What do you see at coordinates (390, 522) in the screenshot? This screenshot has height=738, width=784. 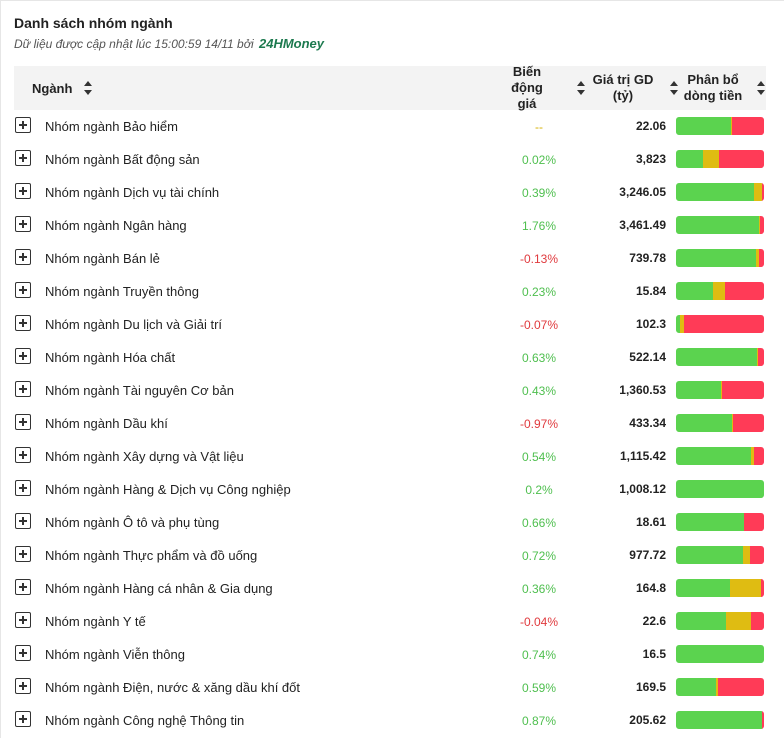 I see `table-row: Nhóm ngành Ô tô và phụ tùng 0.66% 18.61` at bounding box center [390, 522].